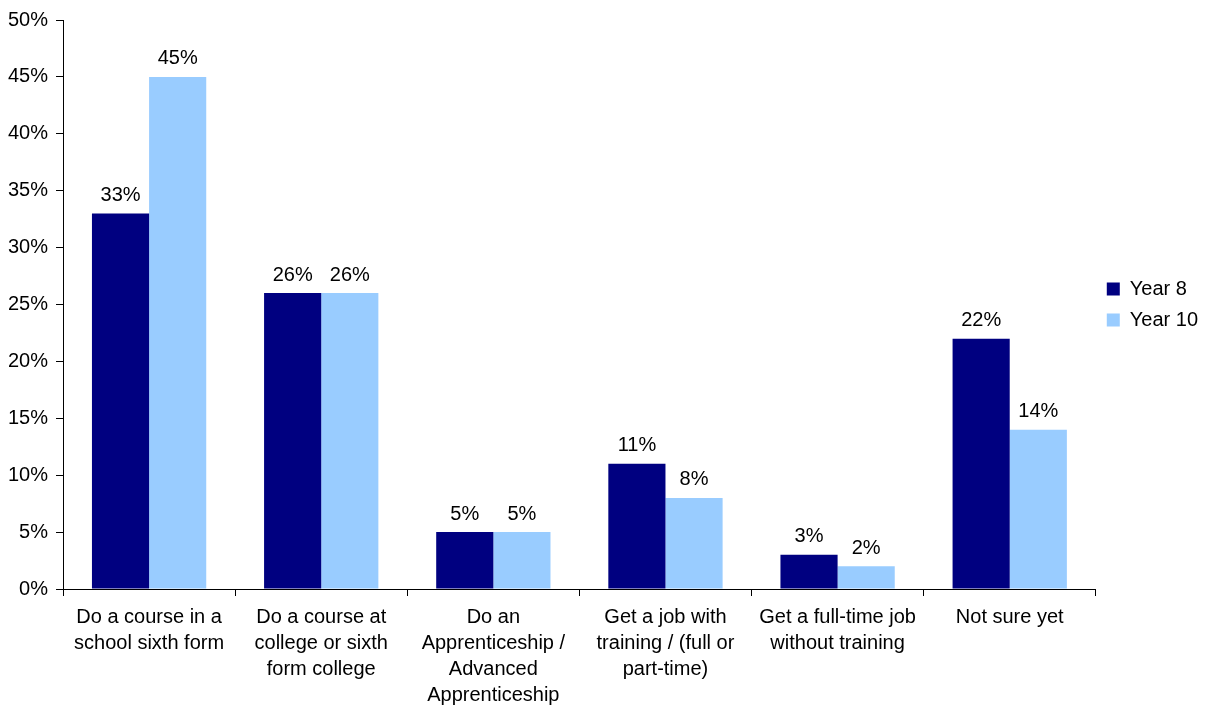  What do you see at coordinates (28, 189) in the screenshot?
I see `y-tick-label: 35%` at bounding box center [28, 189].